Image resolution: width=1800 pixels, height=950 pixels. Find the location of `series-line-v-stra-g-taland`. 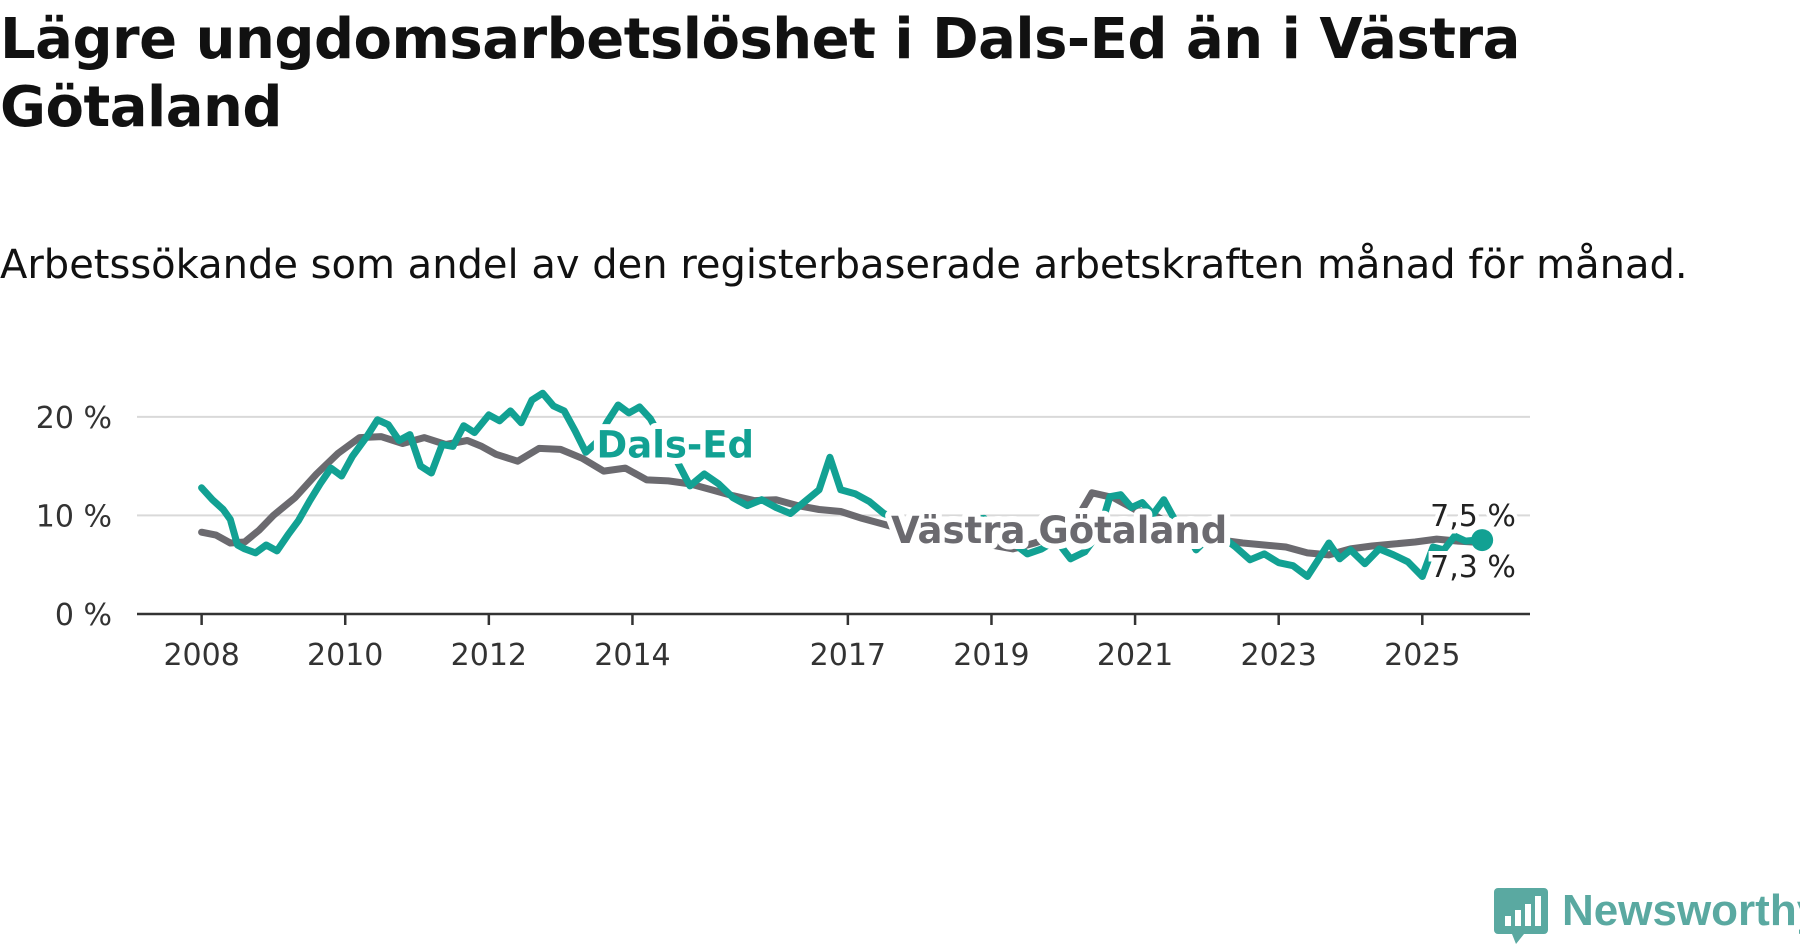

series-line-v-stra-g-taland is located at coordinates (837, 496).